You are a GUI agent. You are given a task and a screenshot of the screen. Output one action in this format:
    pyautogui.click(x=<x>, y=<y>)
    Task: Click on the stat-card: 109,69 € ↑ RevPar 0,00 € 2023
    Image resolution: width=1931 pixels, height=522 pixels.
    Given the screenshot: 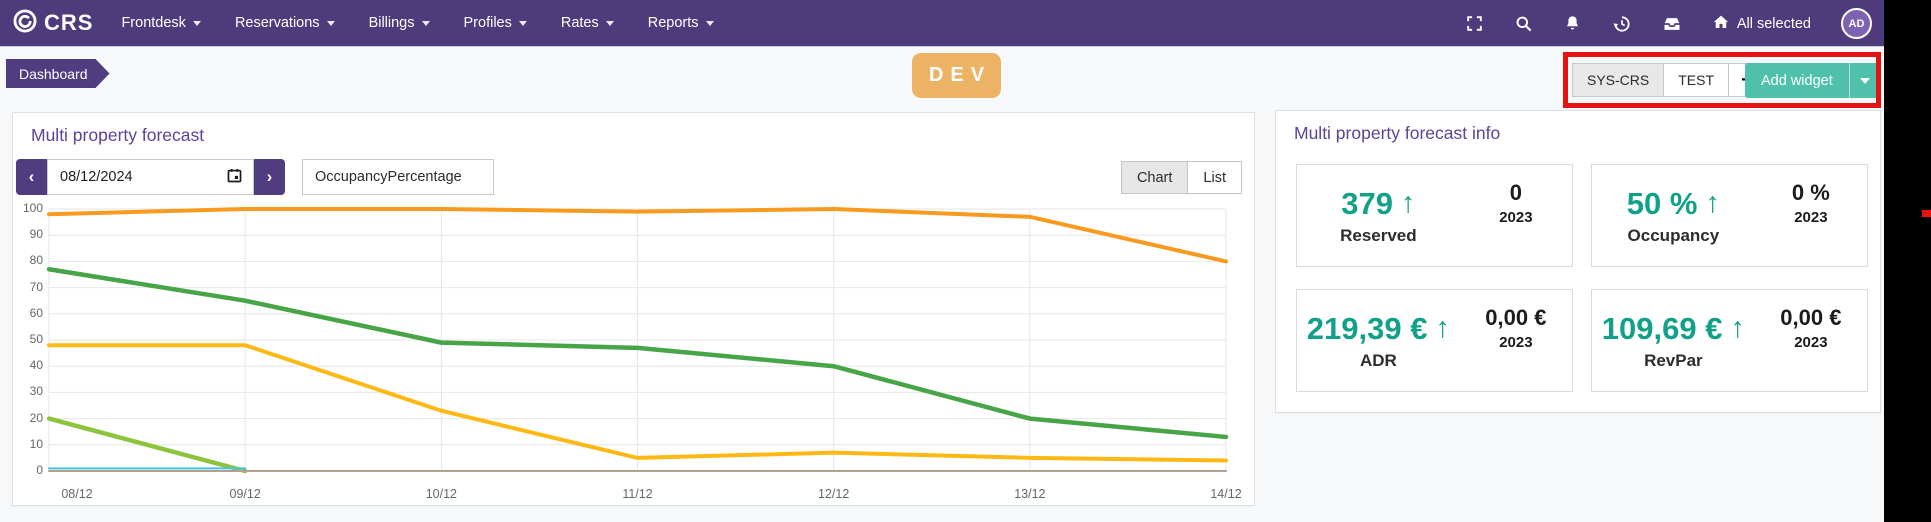 What is the action you would take?
    pyautogui.click(x=1729, y=340)
    